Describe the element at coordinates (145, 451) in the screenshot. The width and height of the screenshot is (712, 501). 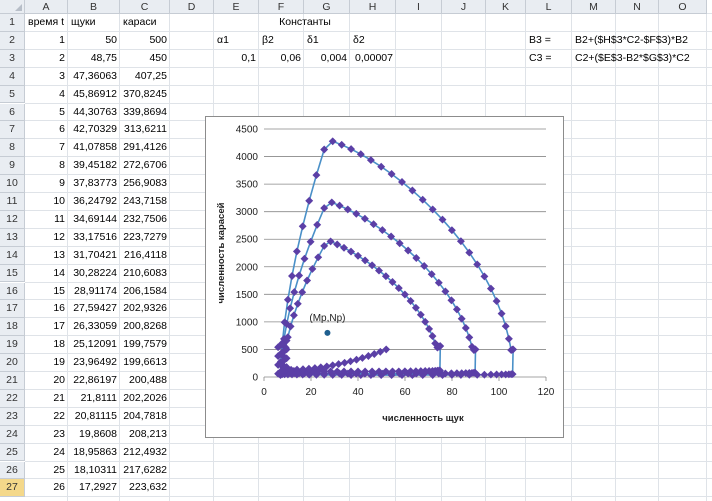
I see `cell-crucian: 212,4932` at that location.